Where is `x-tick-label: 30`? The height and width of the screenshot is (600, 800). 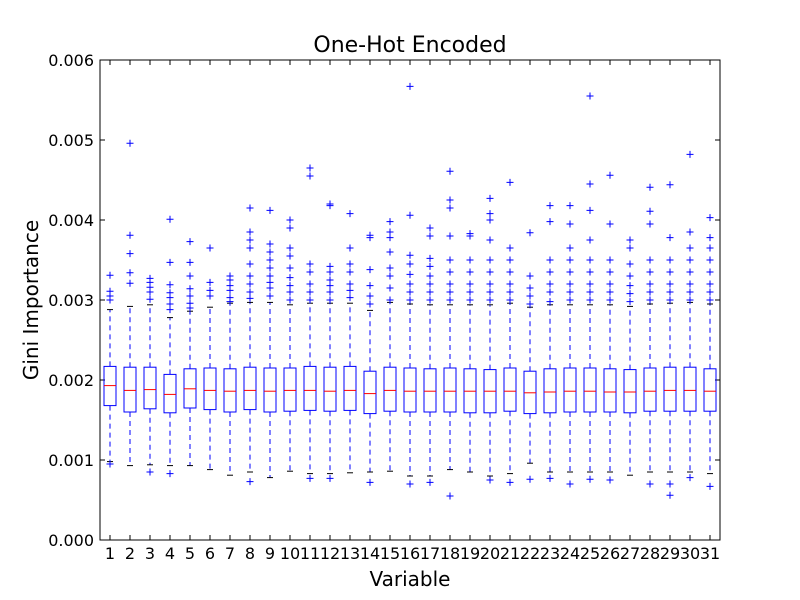 x-tick-label: 30 is located at coordinates (690, 553).